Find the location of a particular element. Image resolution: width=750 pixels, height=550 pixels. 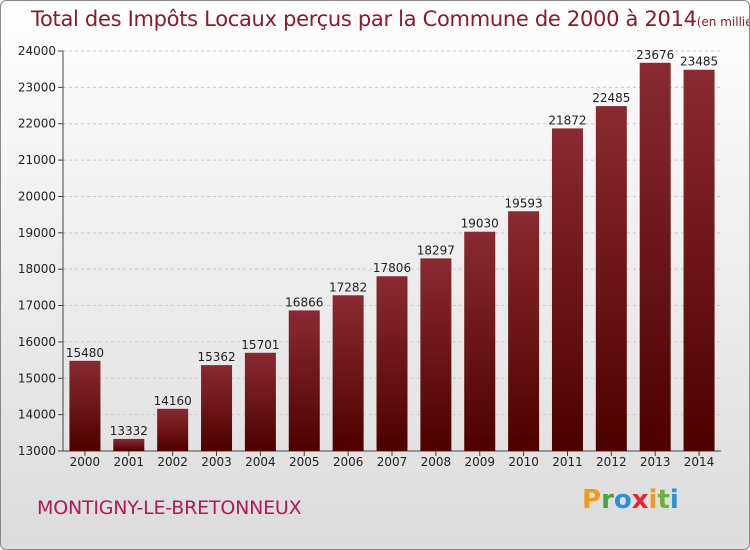

x-tick-label: 2007 is located at coordinates (392, 462).